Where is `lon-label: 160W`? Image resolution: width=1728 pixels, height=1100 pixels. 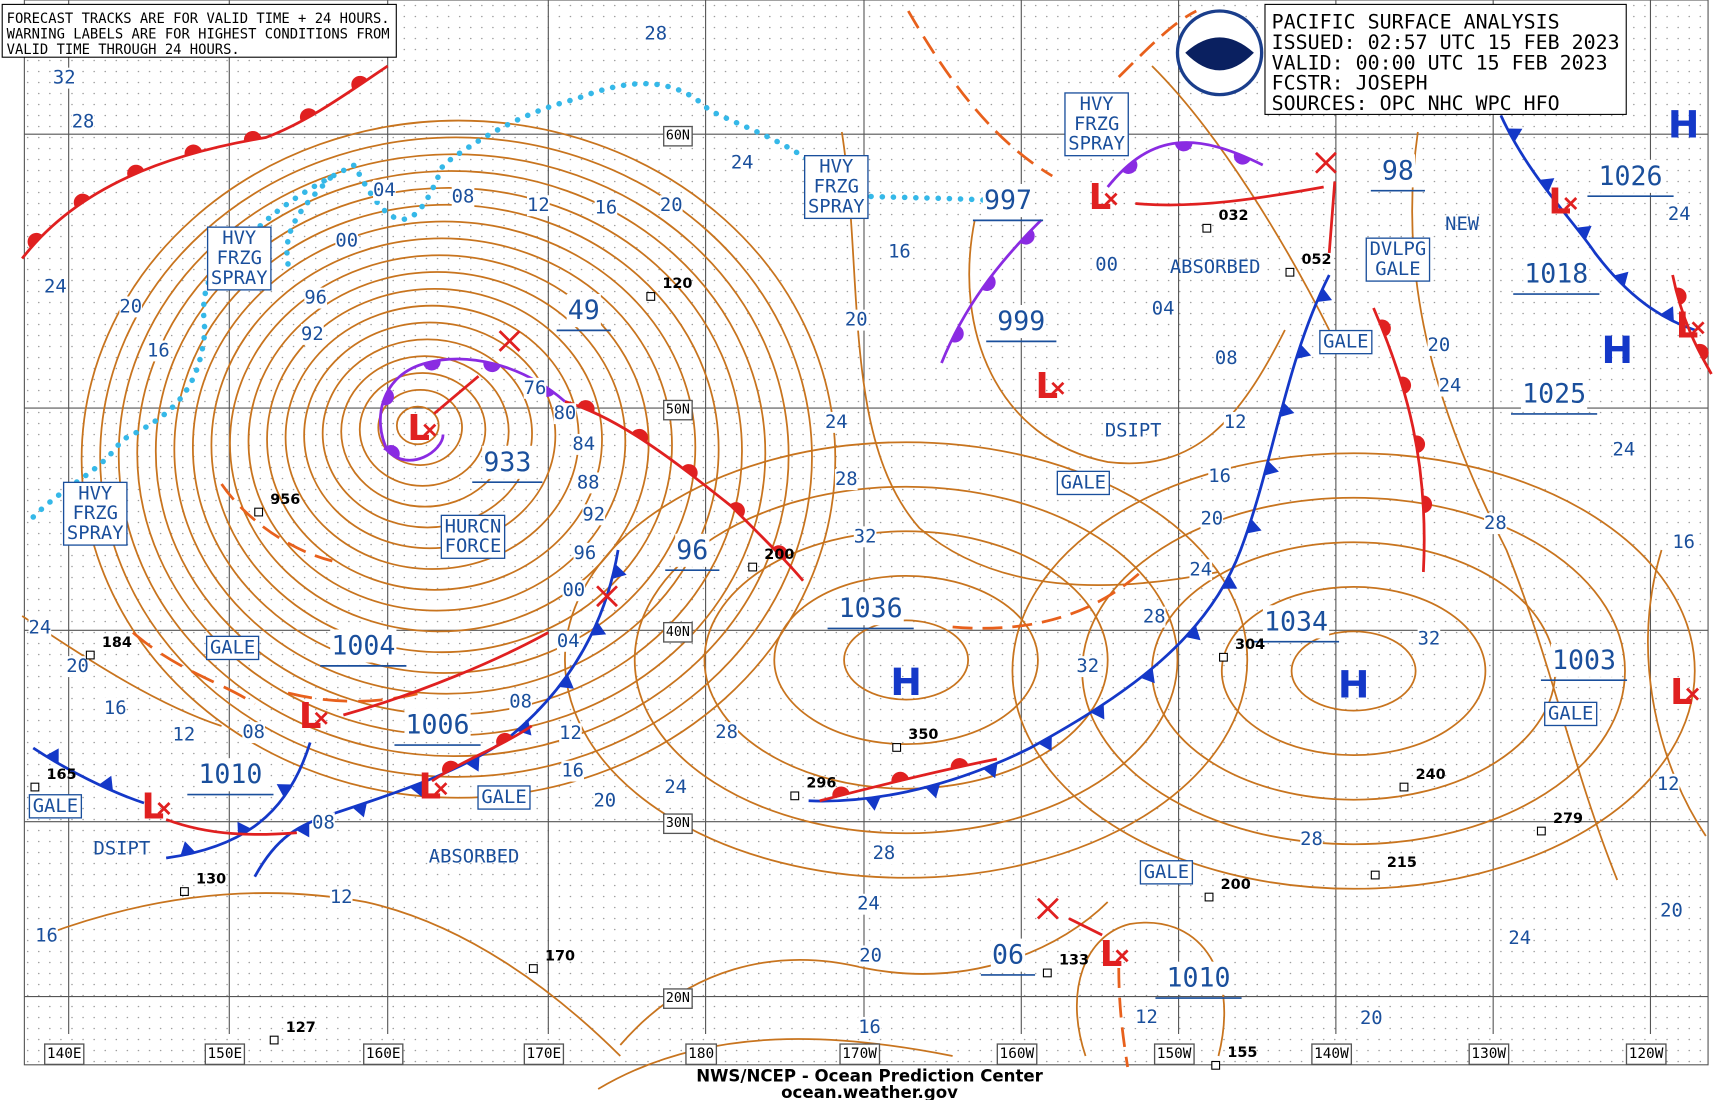 lon-label: 160W is located at coordinates (1017, 1054).